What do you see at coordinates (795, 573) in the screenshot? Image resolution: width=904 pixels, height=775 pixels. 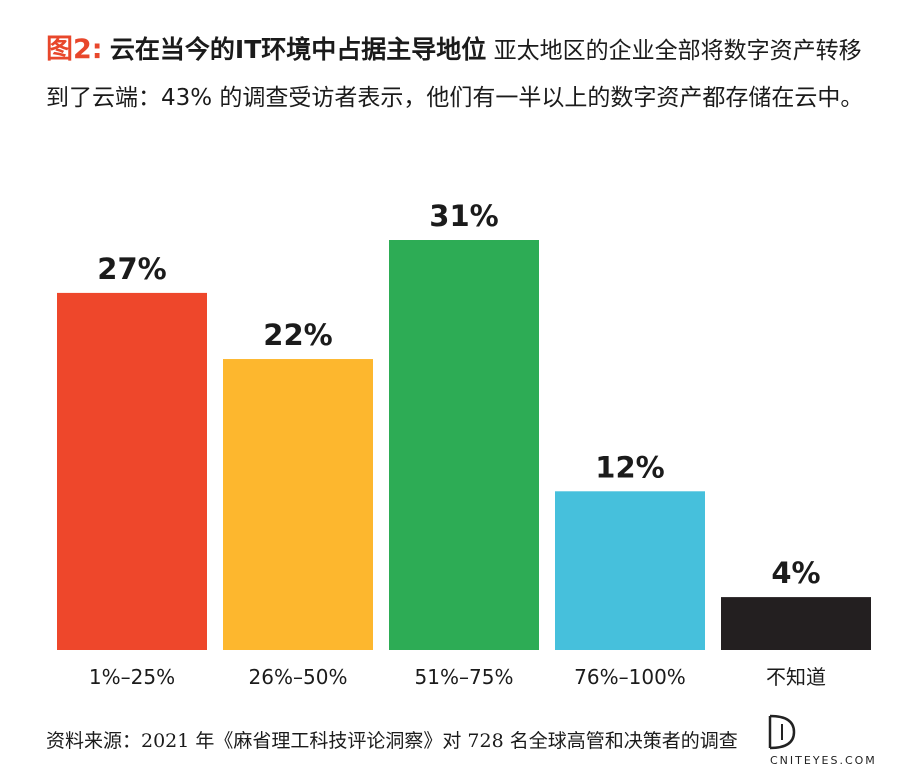 I see `bar-value-label: 4%` at bounding box center [795, 573].